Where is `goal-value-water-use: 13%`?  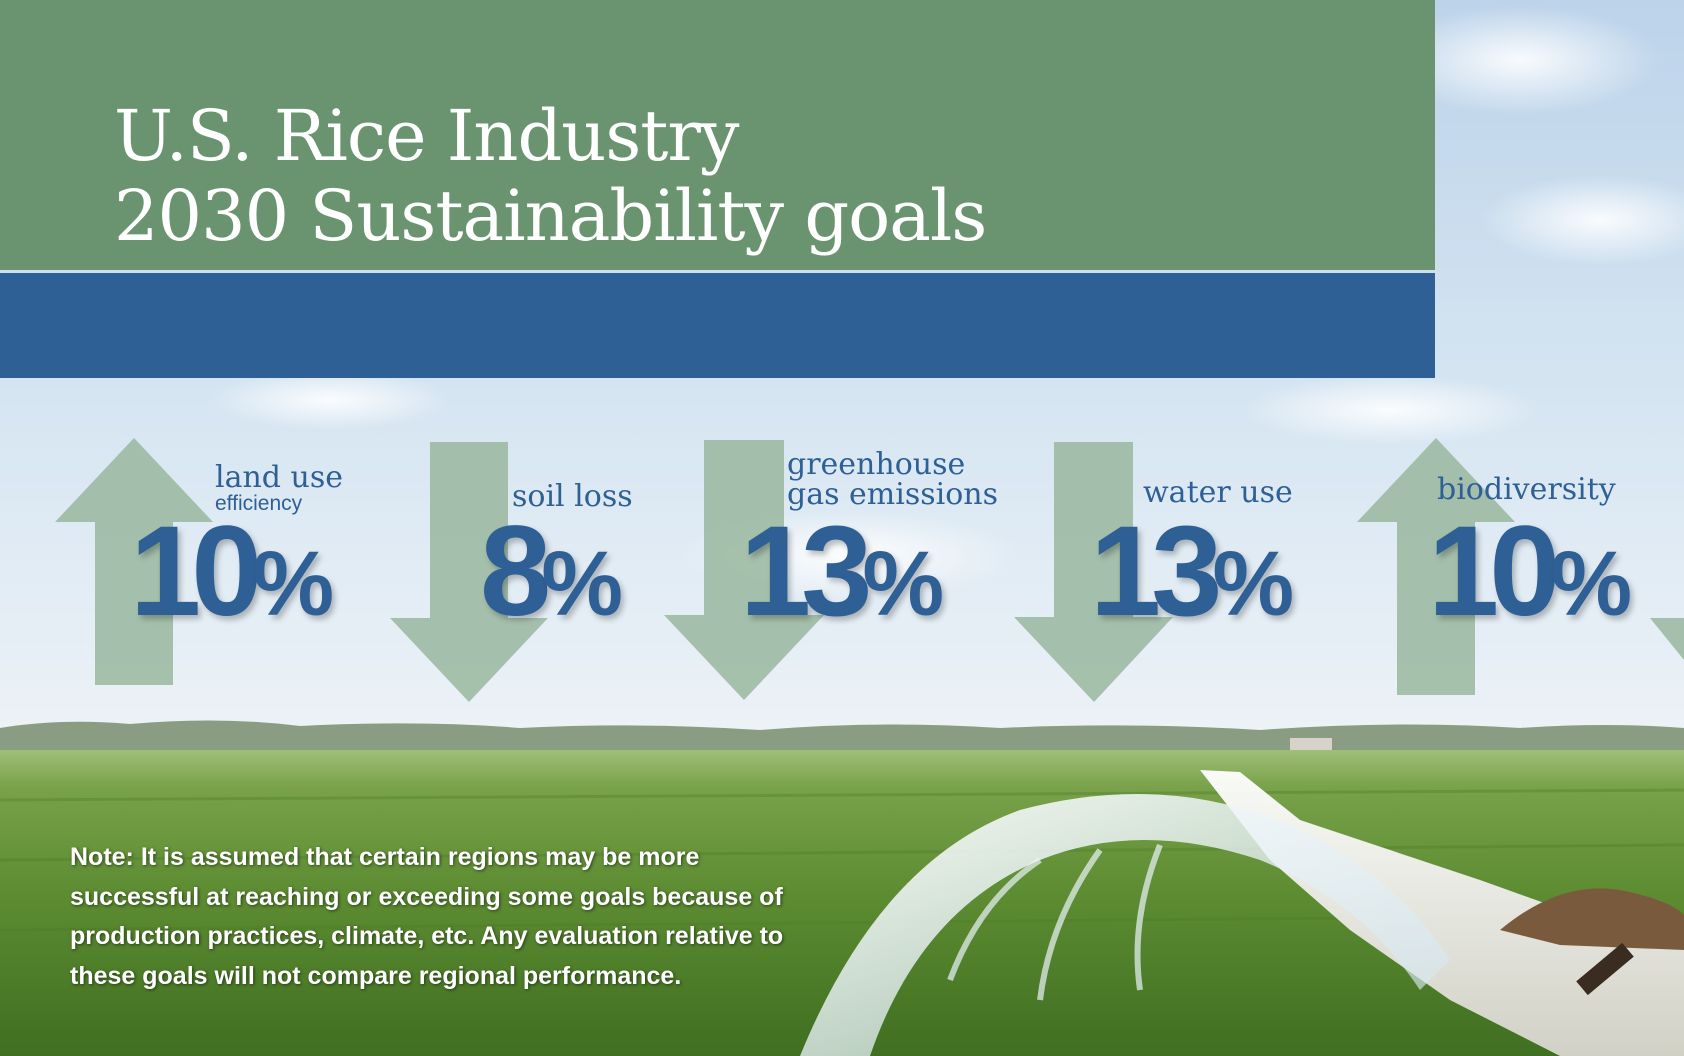 goal-value-water-use: 13% is located at coordinates (1192, 578).